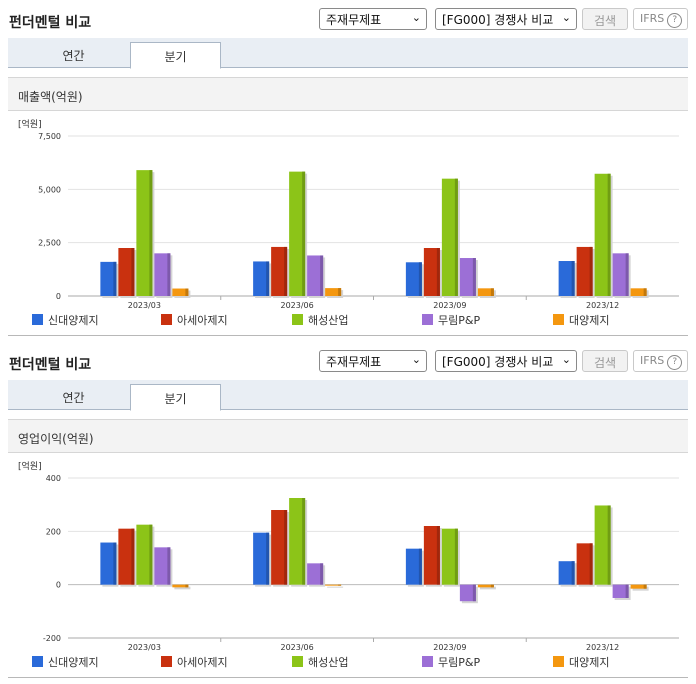 The height and width of the screenshot is (684, 696). What do you see at coordinates (58, 296) in the screenshot?
I see `y-tick-label: 0` at bounding box center [58, 296].